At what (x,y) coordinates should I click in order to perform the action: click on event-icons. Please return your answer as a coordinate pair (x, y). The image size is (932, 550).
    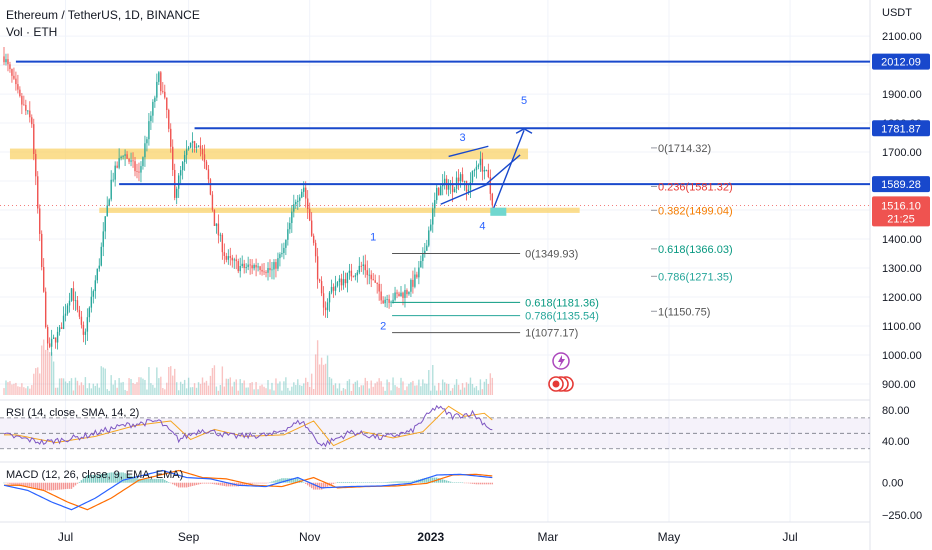
    Looking at the image, I should click on (561, 372).